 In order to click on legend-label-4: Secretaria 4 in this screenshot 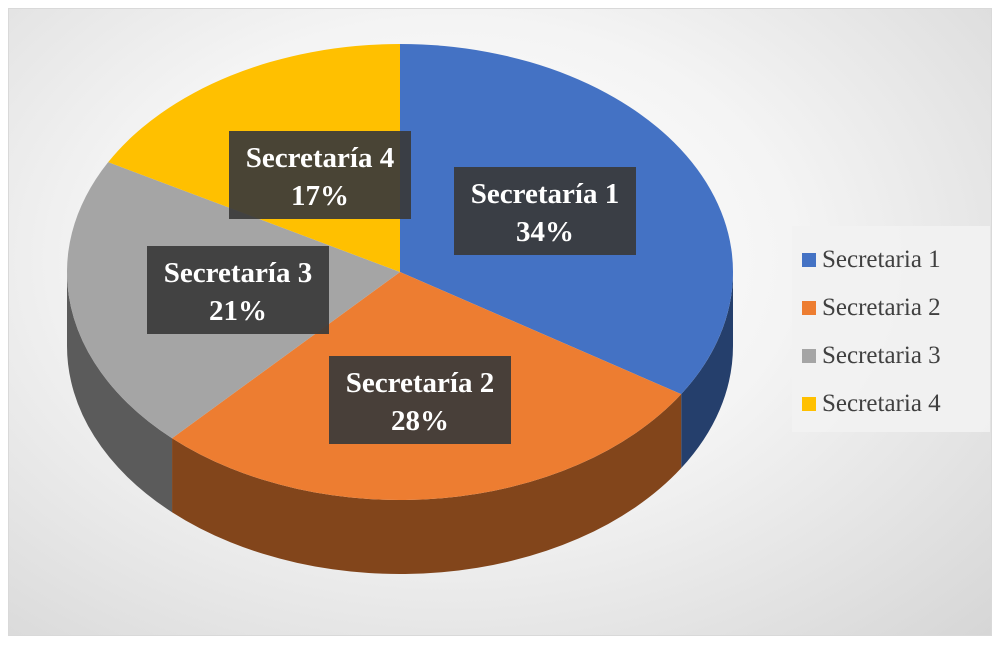, I will do `click(881, 403)`.